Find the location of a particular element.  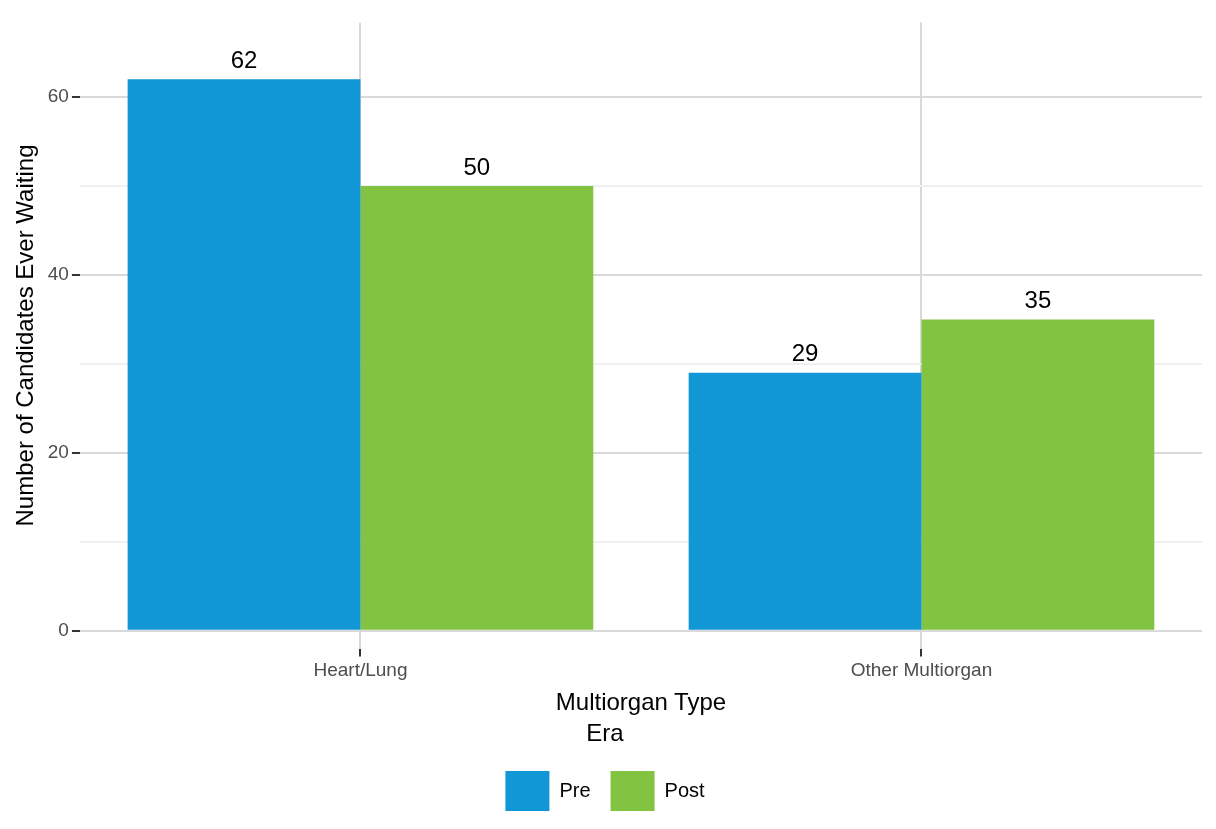

x-axis-title: Multiorgan Type is located at coordinates (641, 702).